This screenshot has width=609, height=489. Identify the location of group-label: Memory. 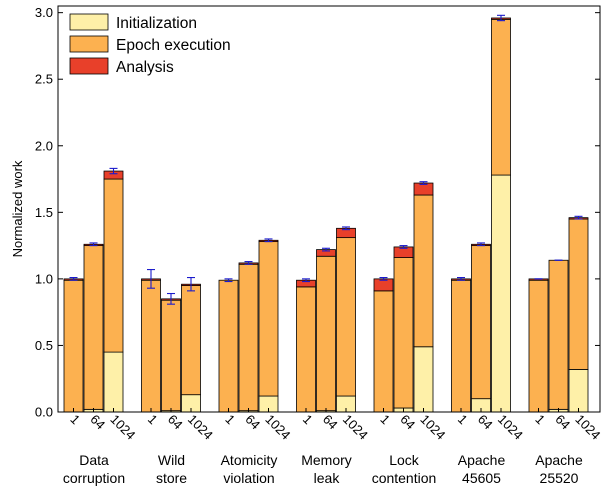
(326, 460).